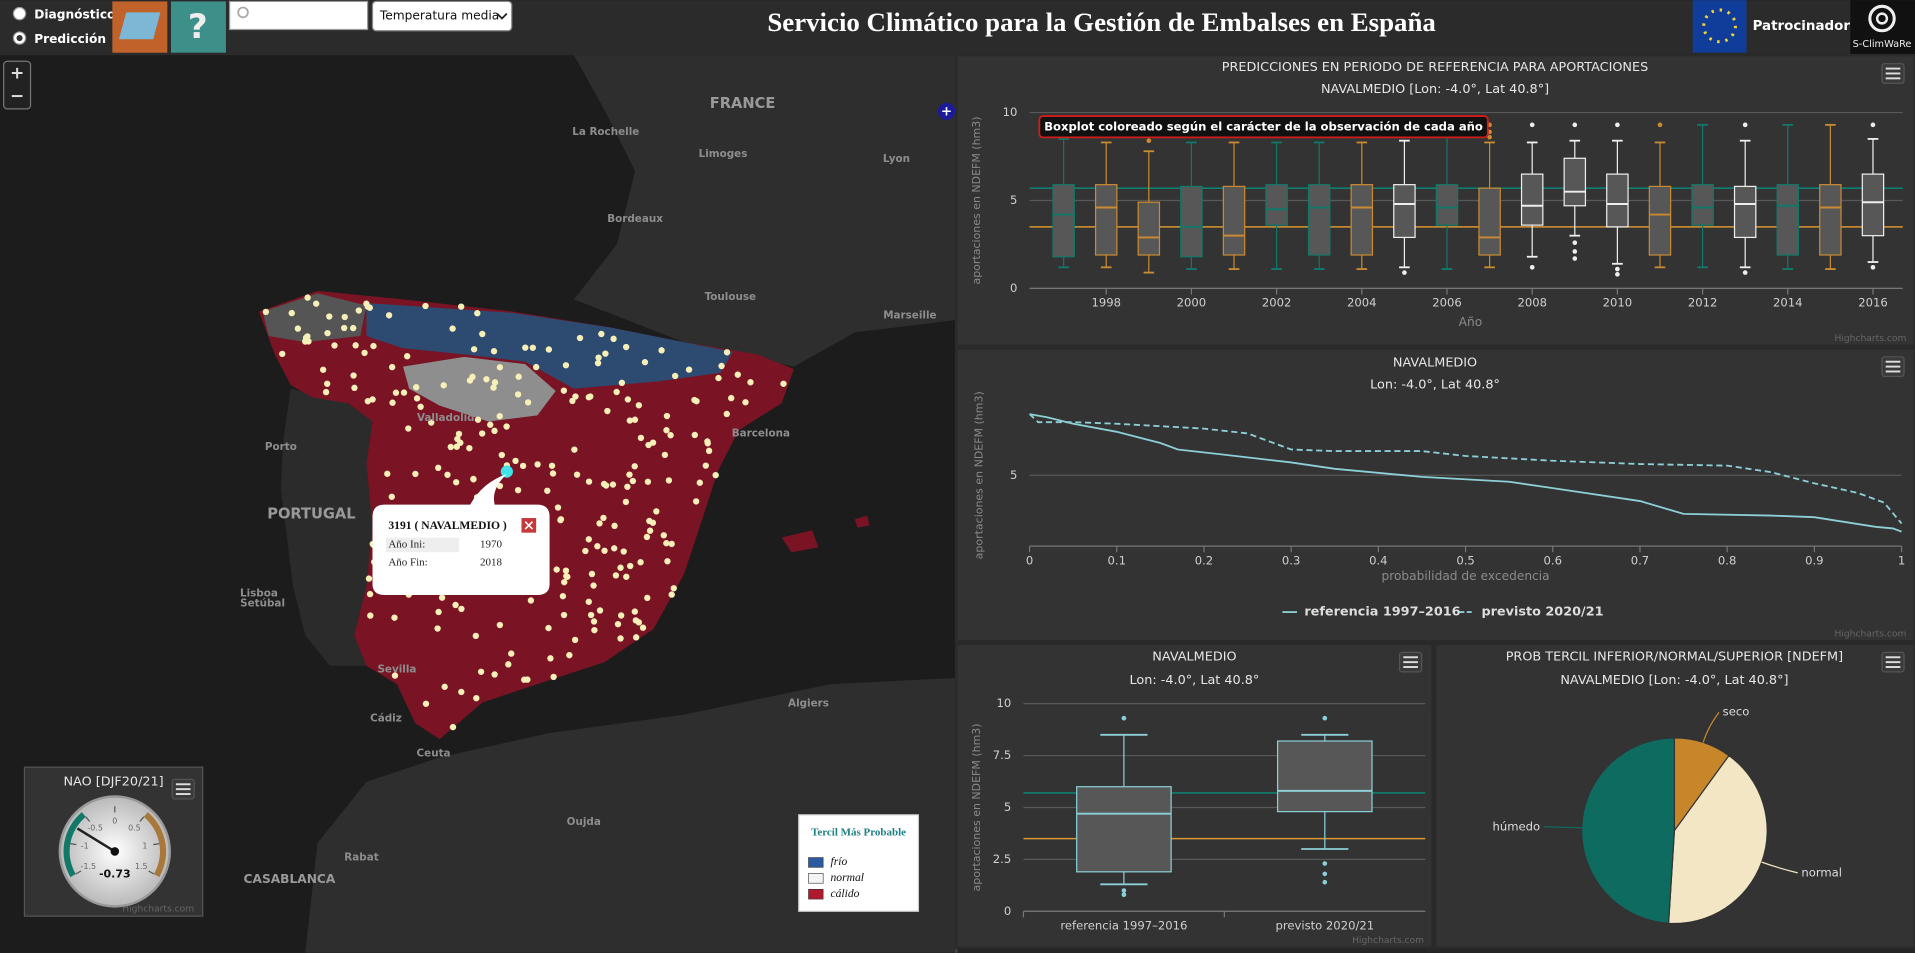  I want to click on search-input, so click(298, 15).